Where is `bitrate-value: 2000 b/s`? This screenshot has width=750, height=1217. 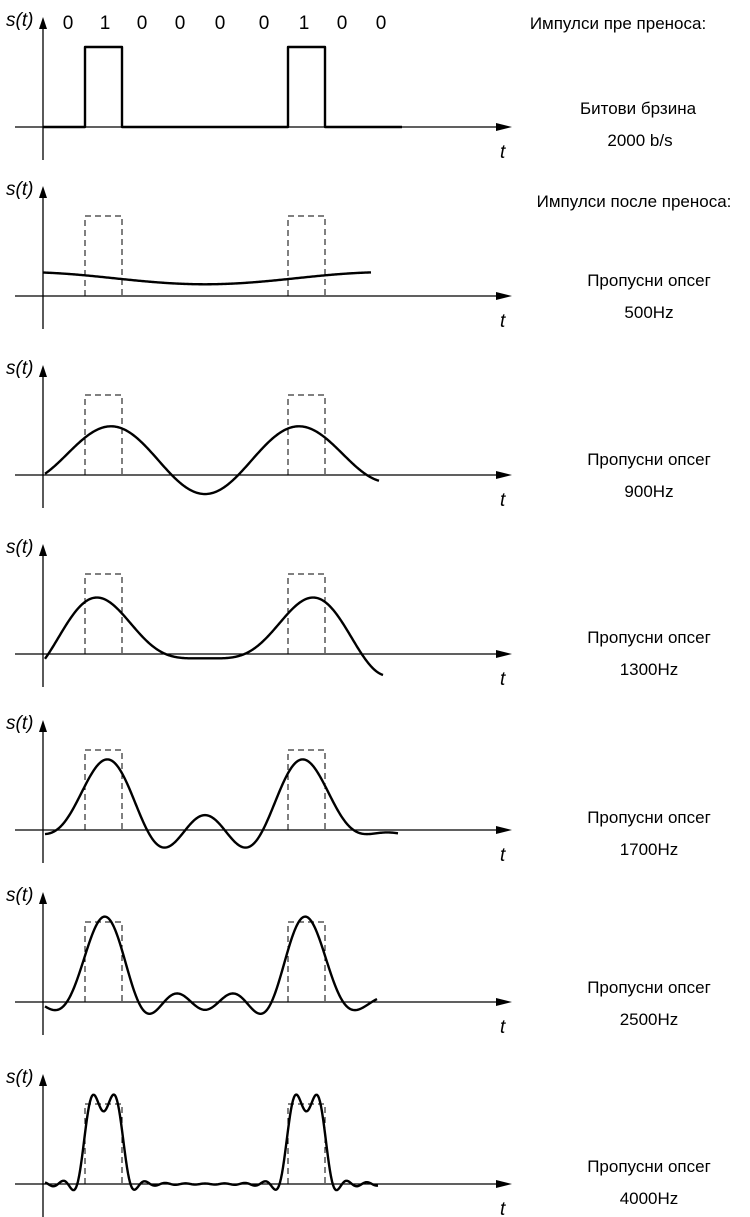 bitrate-value: 2000 b/s is located at coordinates (639, 140).